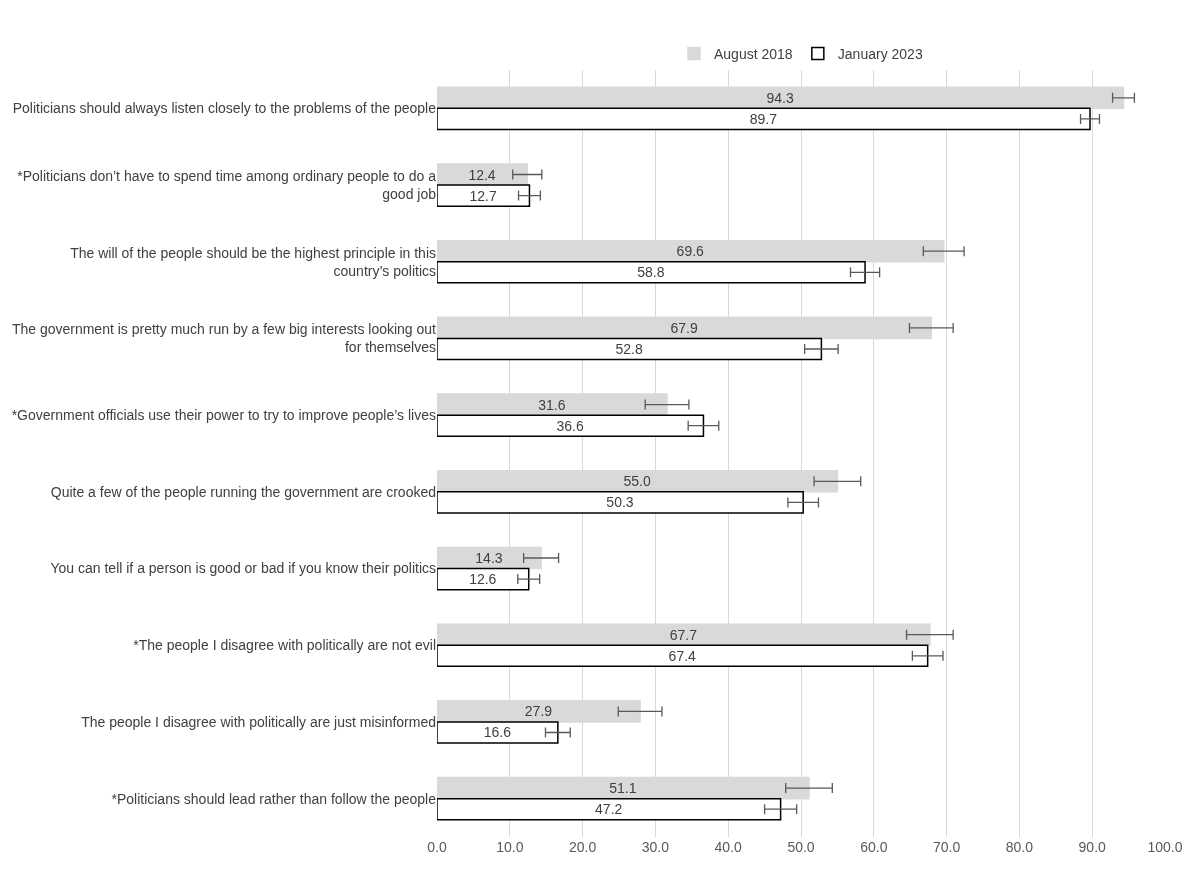  What do you see at coordinates (690, 251) in the screenshot?
I see `data-label: 69.6` at bounding box center [690, 251].